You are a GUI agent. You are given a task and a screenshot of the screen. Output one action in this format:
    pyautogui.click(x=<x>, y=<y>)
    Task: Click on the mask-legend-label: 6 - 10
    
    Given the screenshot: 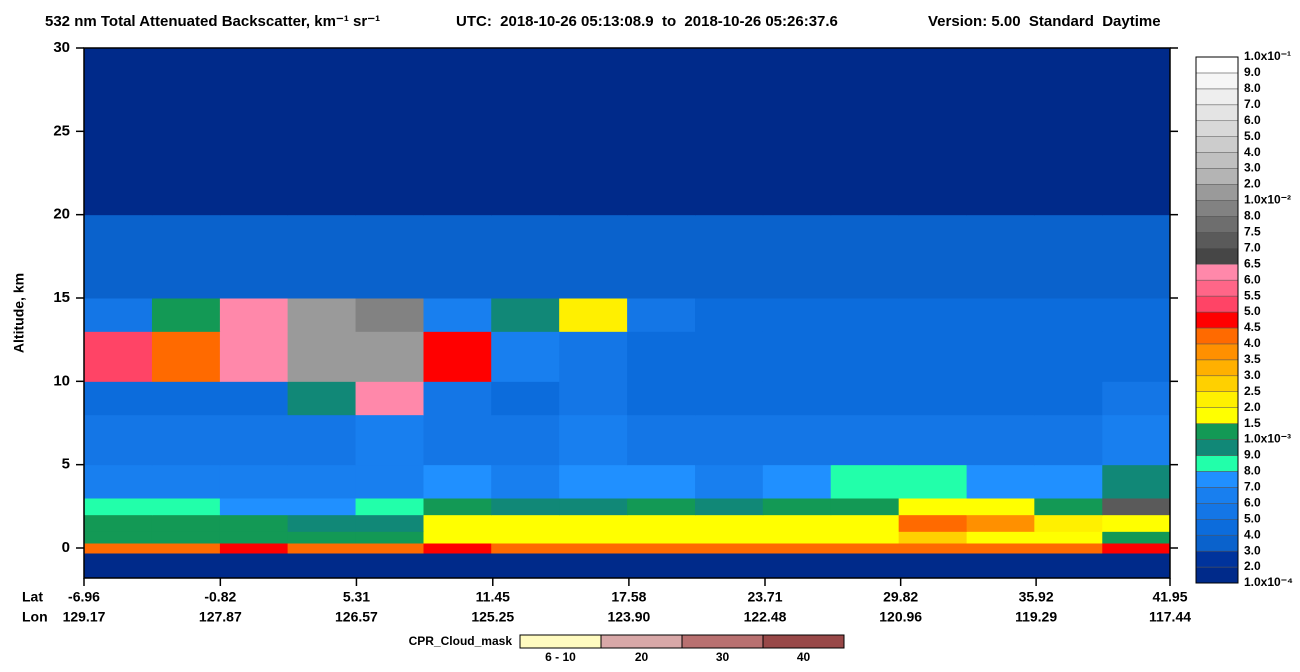 What is the action you would take?
    pyautogui.click(x=560, y=657)
    